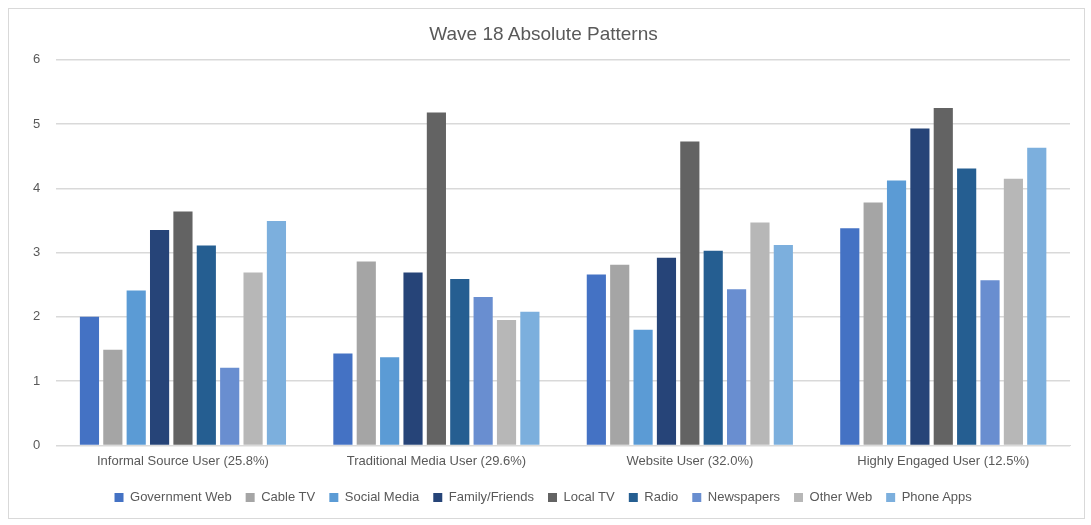  What do you see at coordinates (37, 444) in the screenshot?
I see `y-tick-label: 0` at bounding box center [37, 444].